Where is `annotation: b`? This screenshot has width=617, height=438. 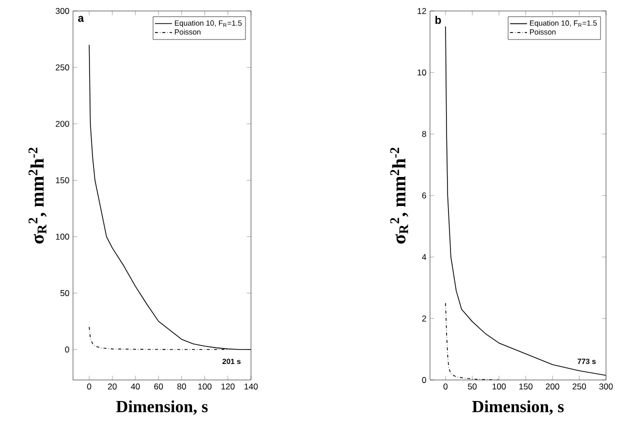 annotation: b is located at coordinates (438, 20).